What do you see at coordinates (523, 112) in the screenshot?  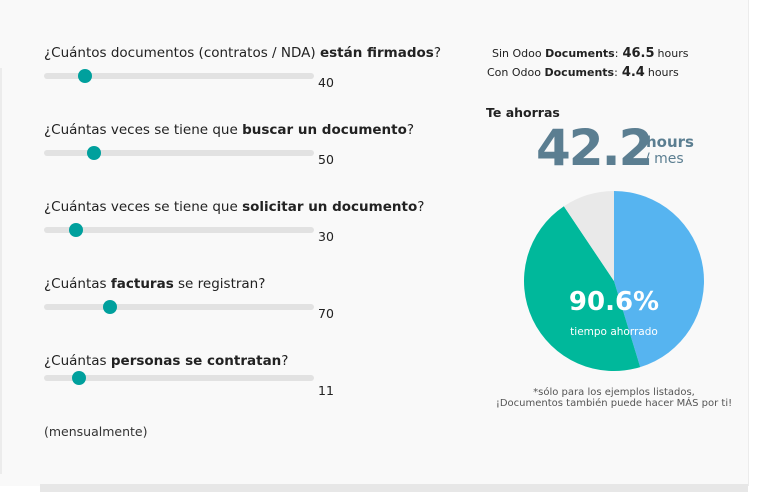 I see `savings-title: Te ahorras` at bounding box center [523, 112].